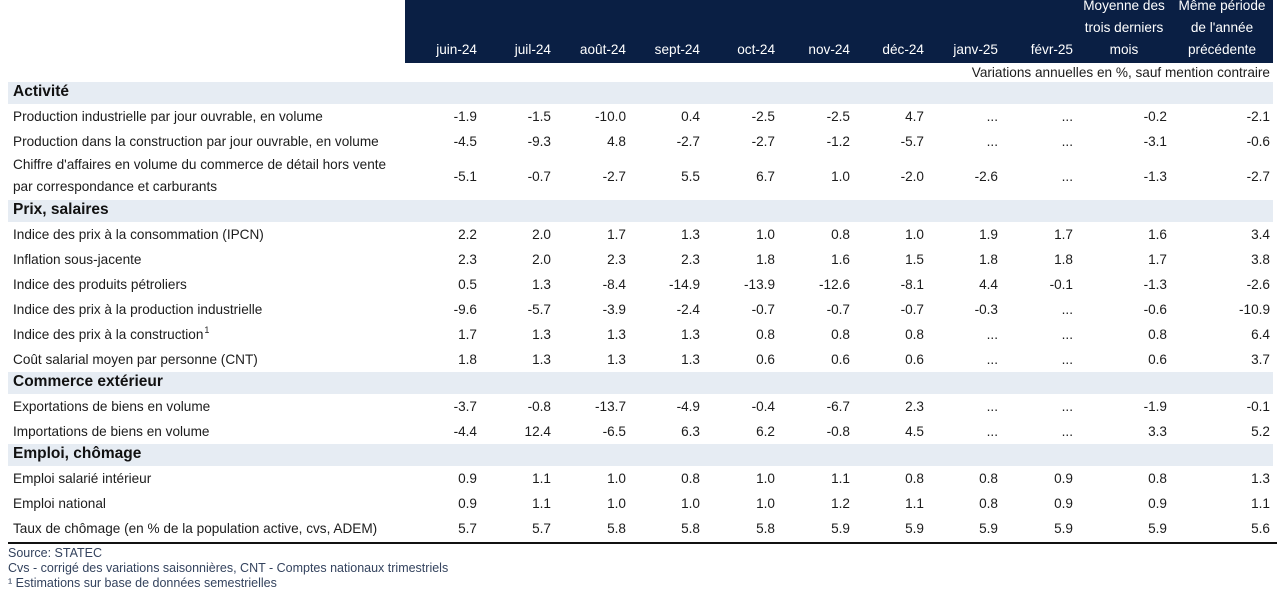 The width and height of the screenshot is (1280, 598). I want to click on column-header-fevr-25: févr-25, so click(1039, 31).